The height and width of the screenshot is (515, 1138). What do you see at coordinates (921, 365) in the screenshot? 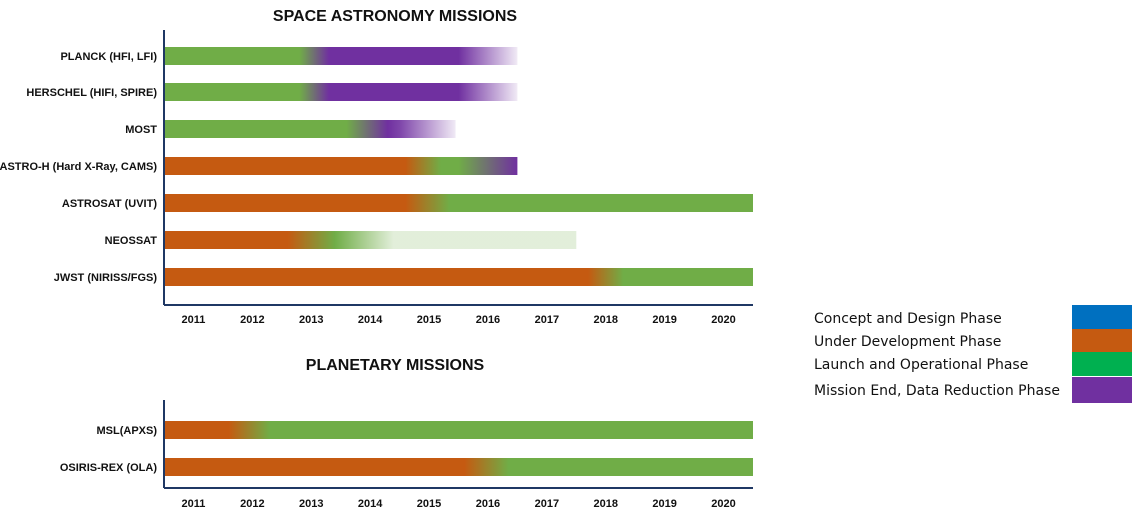
I see `legend-label: Launch and Operational Phase` at bounding box center [921, 365].